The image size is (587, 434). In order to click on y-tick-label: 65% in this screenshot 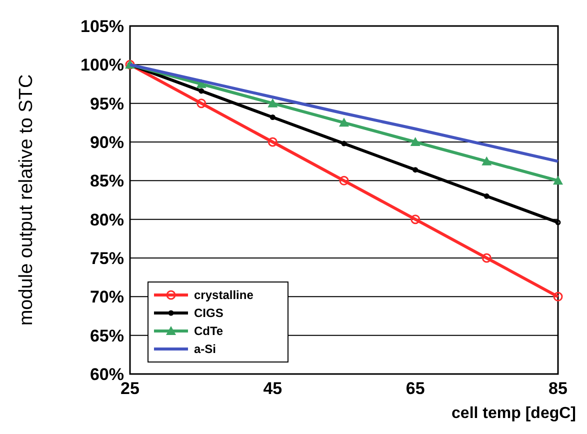, I will do `click(107, 336)`.